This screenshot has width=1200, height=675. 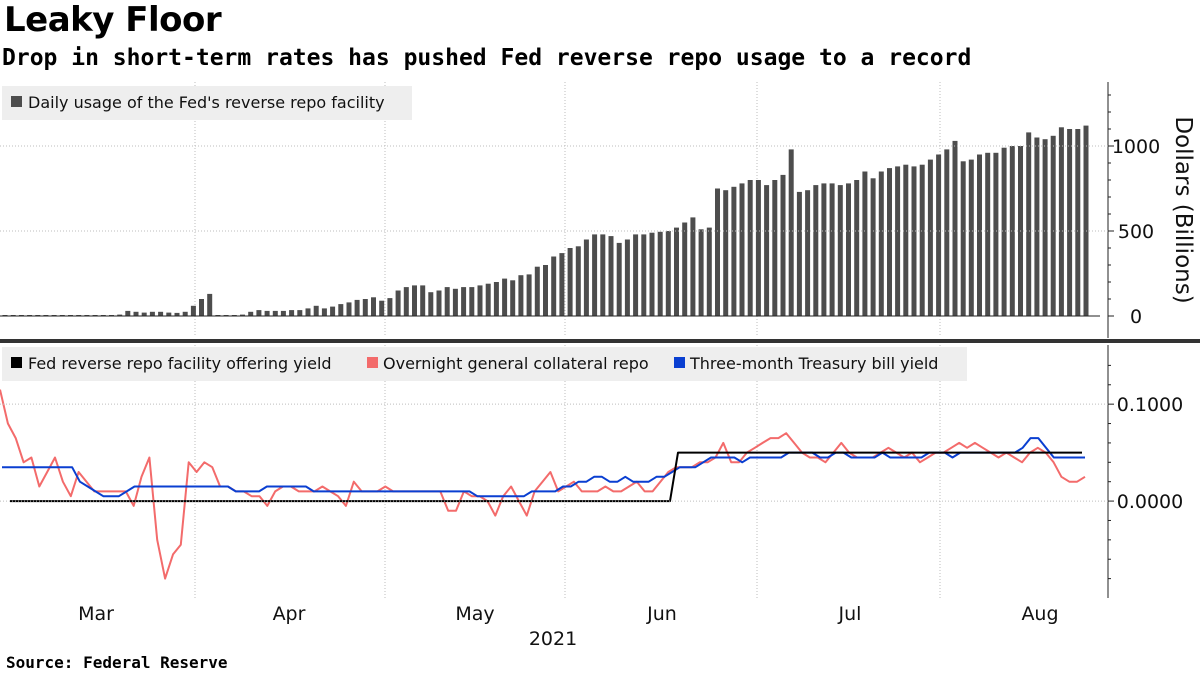 I want to click on top-y-tick-label: 0, so click(x=1136, y=317).